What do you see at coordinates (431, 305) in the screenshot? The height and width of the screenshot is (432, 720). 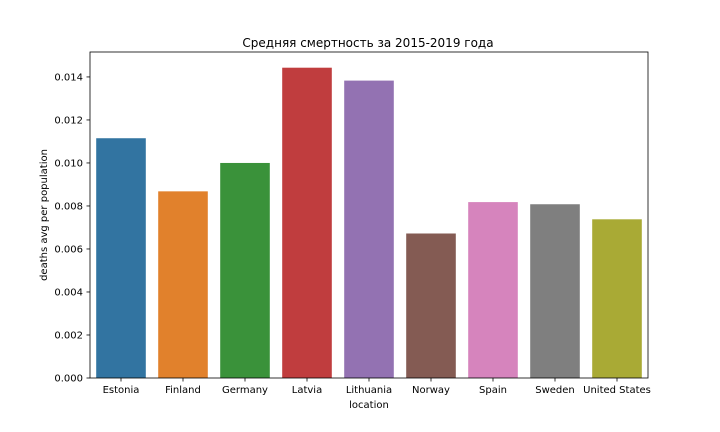 I see `bar-norway` at bounding box center [431, 305].